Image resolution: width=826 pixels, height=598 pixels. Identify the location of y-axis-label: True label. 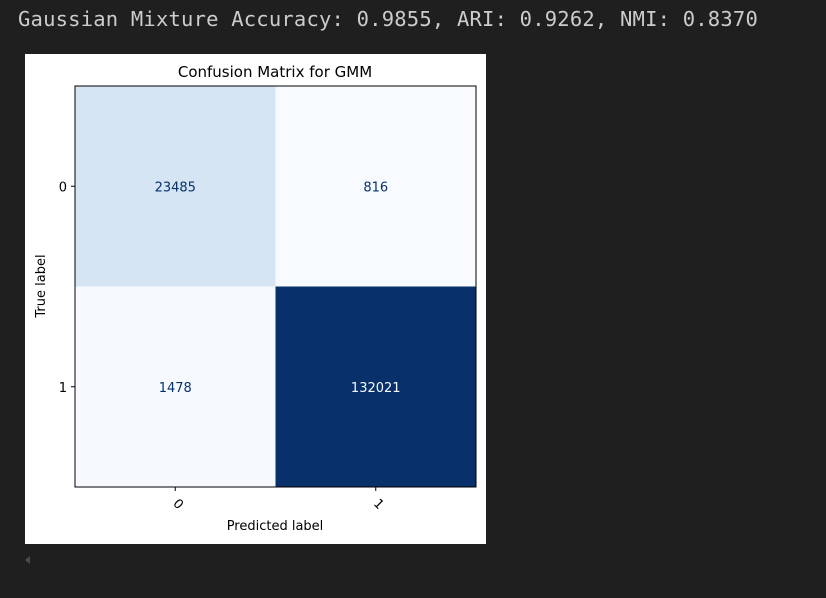
(41, 286).